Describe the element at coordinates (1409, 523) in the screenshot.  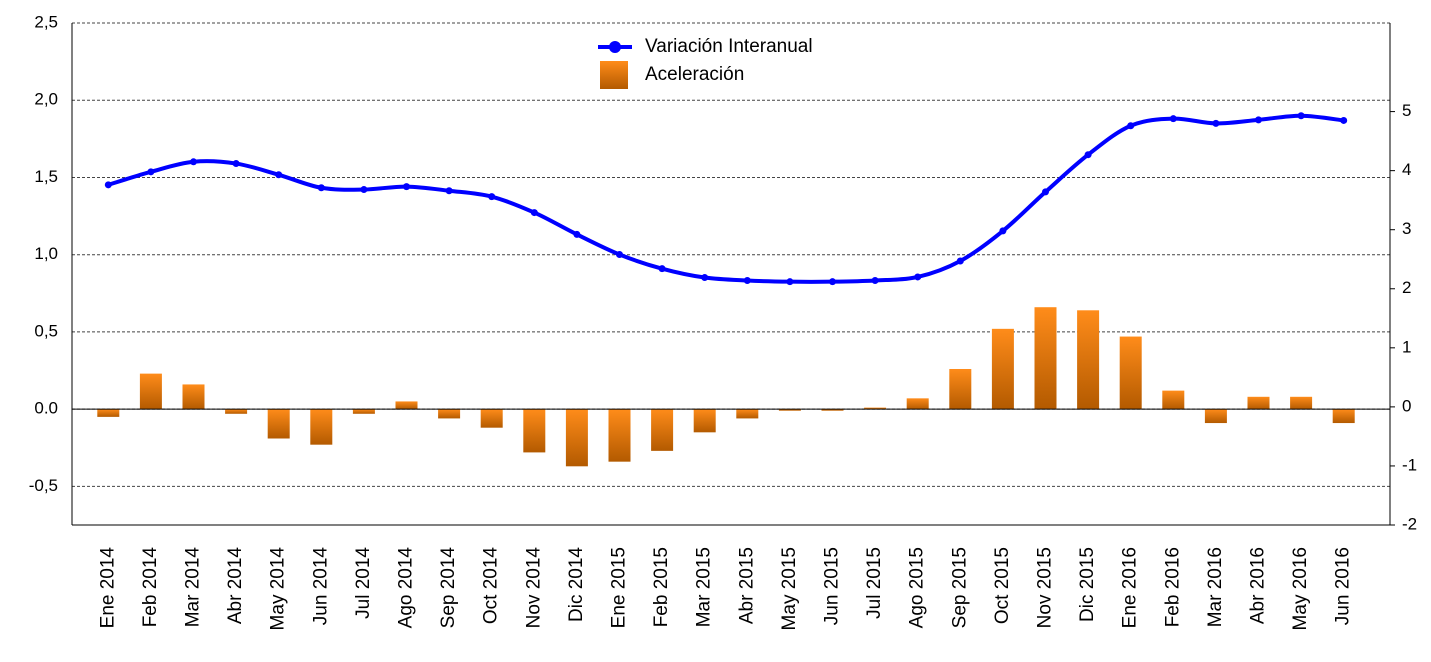
I see `y2-tick-label: -2` at that location.